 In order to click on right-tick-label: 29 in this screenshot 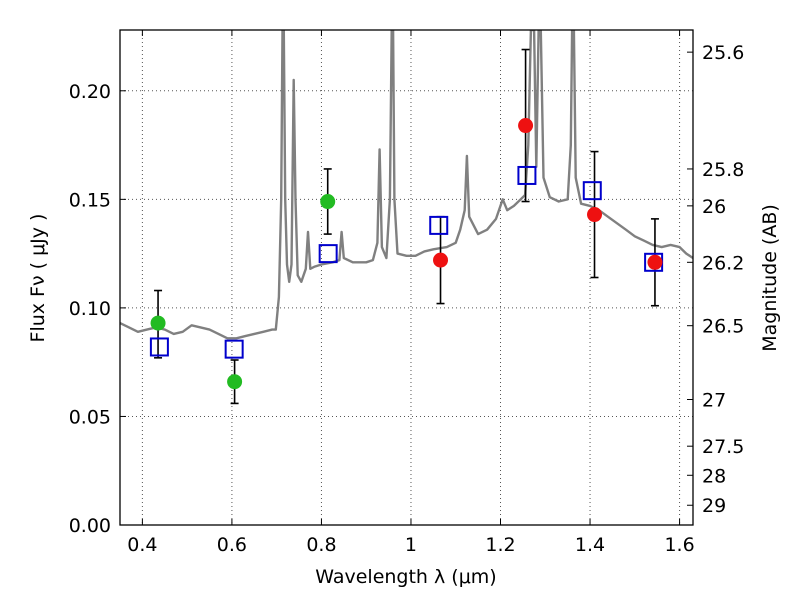, I will do `click(714, 506)`.